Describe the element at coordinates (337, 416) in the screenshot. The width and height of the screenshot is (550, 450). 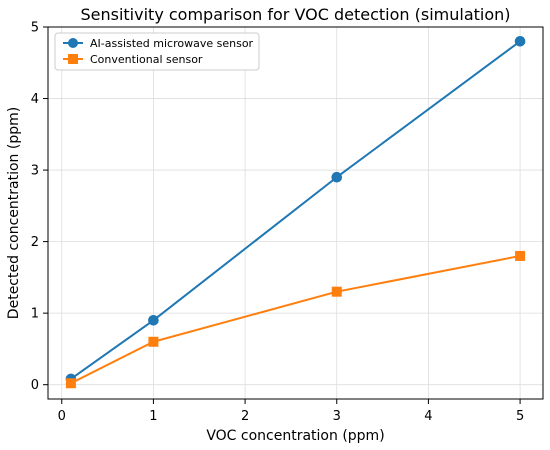
I see `x-tick-label-3: 3` at that location.